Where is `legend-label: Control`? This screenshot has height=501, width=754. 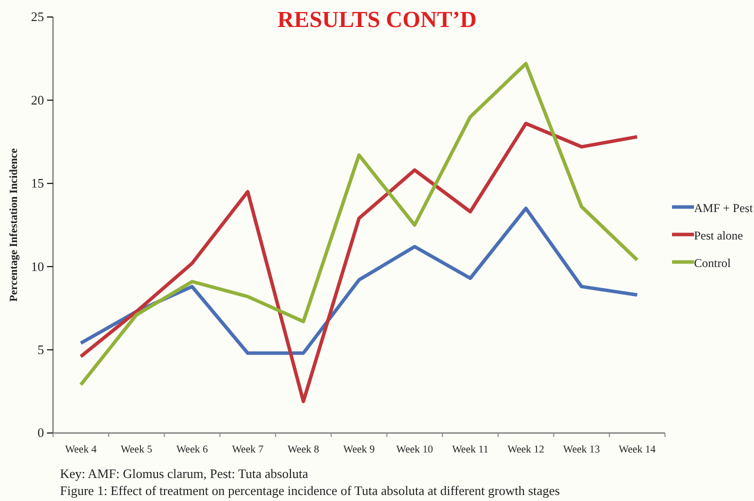 legend-label: Control is located at coordinates (713, 263).